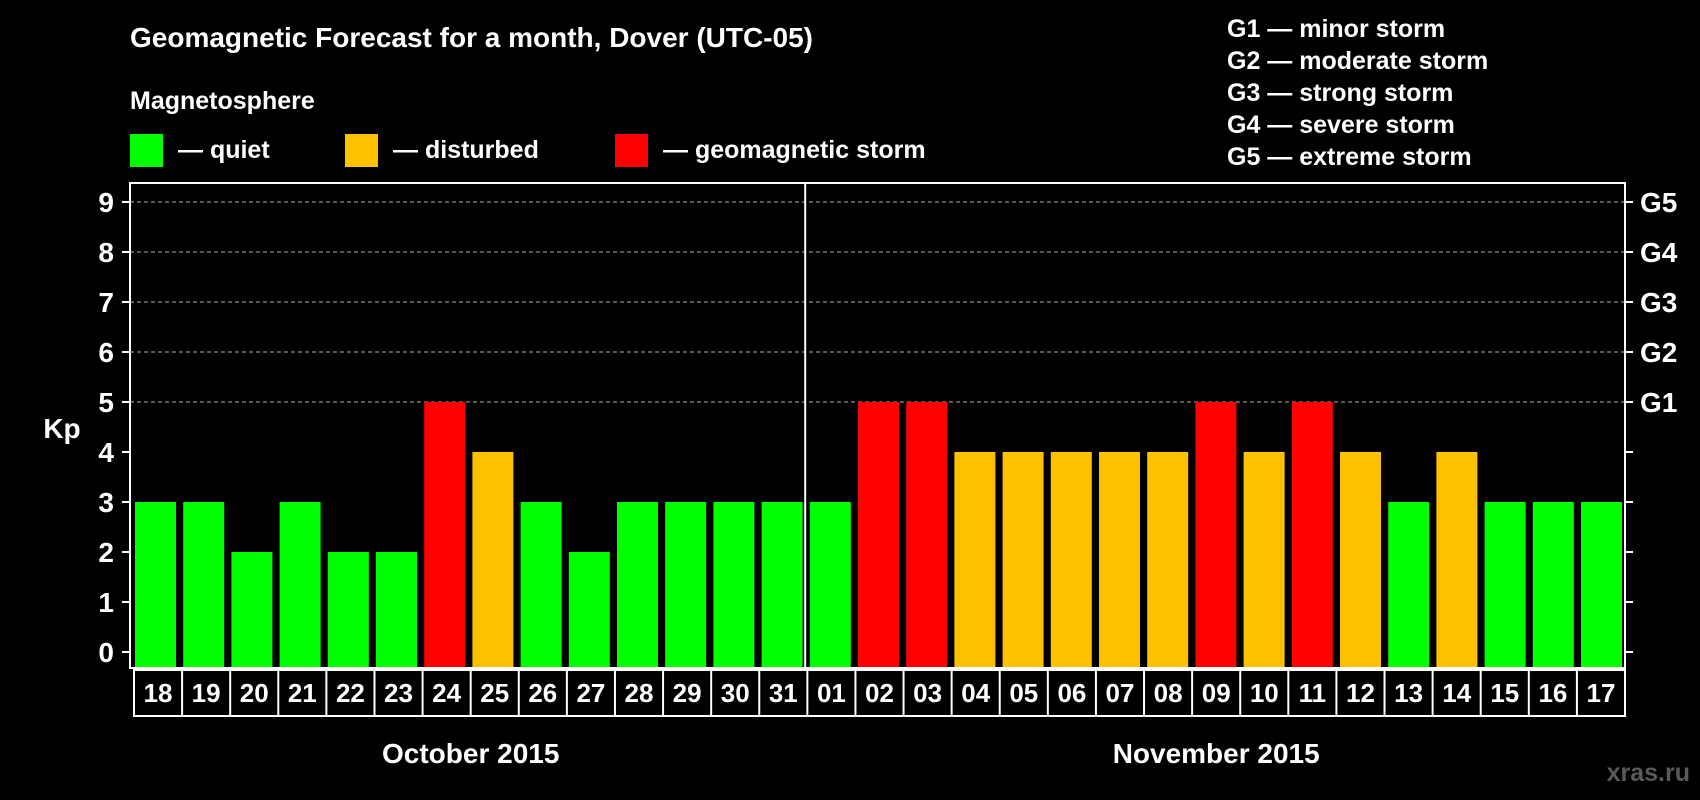 The height and width of the screenshot is (800, 1700). I want to click on x-tick-label-15: 15, so click(1504, 693).